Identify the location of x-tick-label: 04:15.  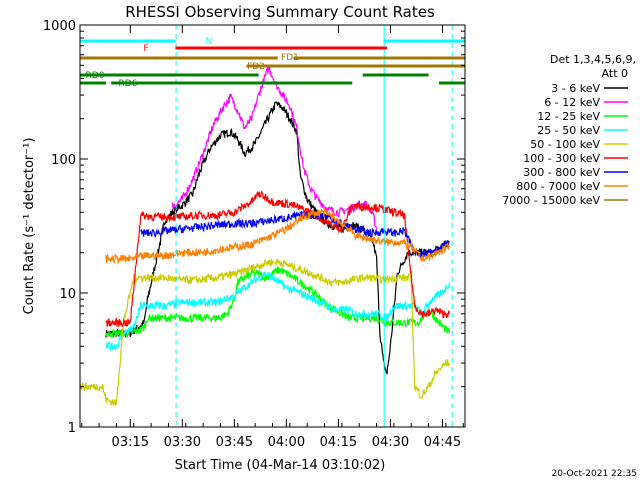
(338, 442).